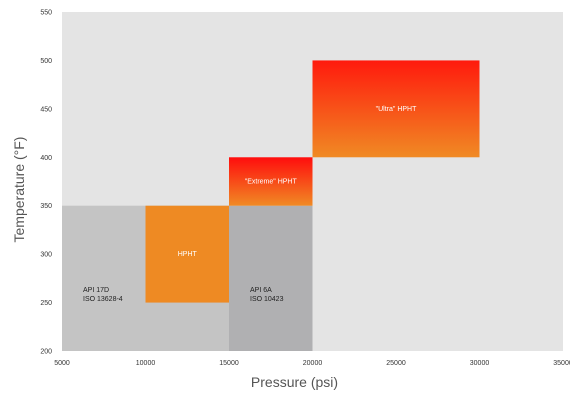 The image size is (570, 395). I want to click on y-axis-title: Temperature (°F), so click(19, 190).